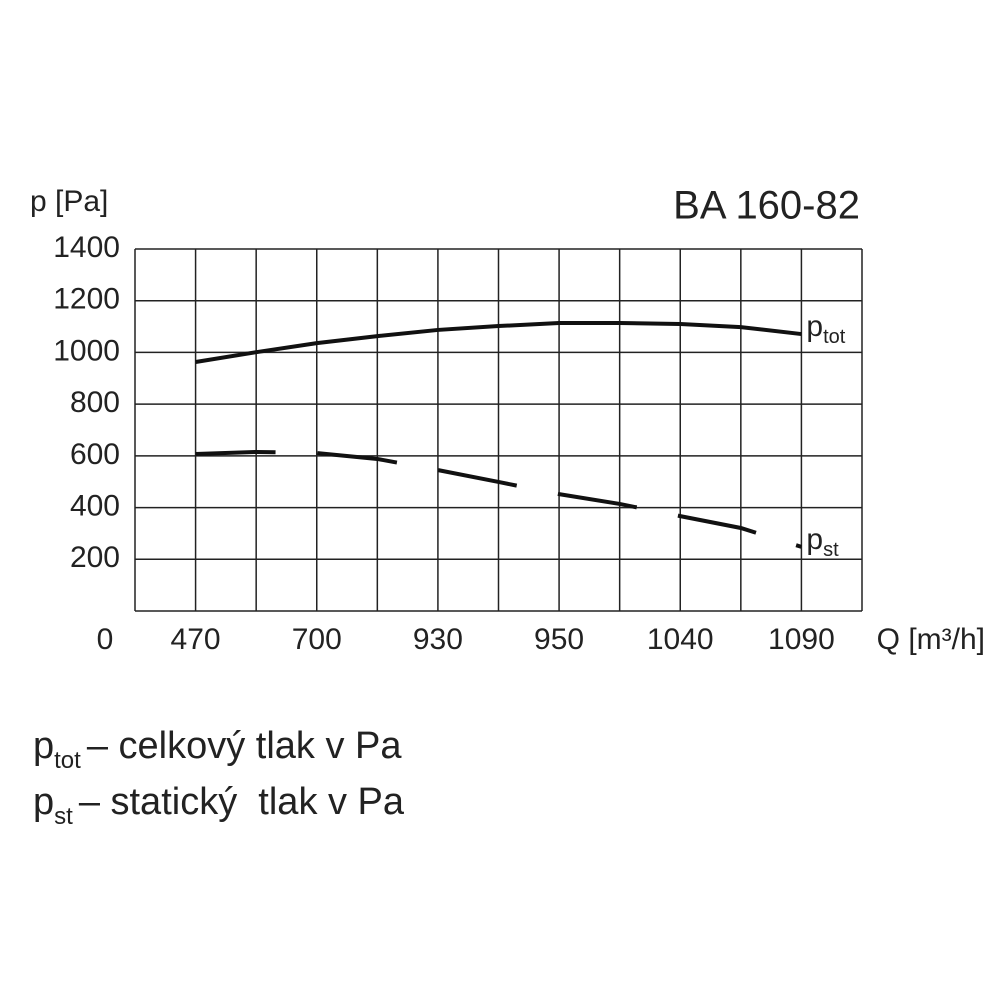  I want to click on y-tick-label: 1400, so click(86, 247).